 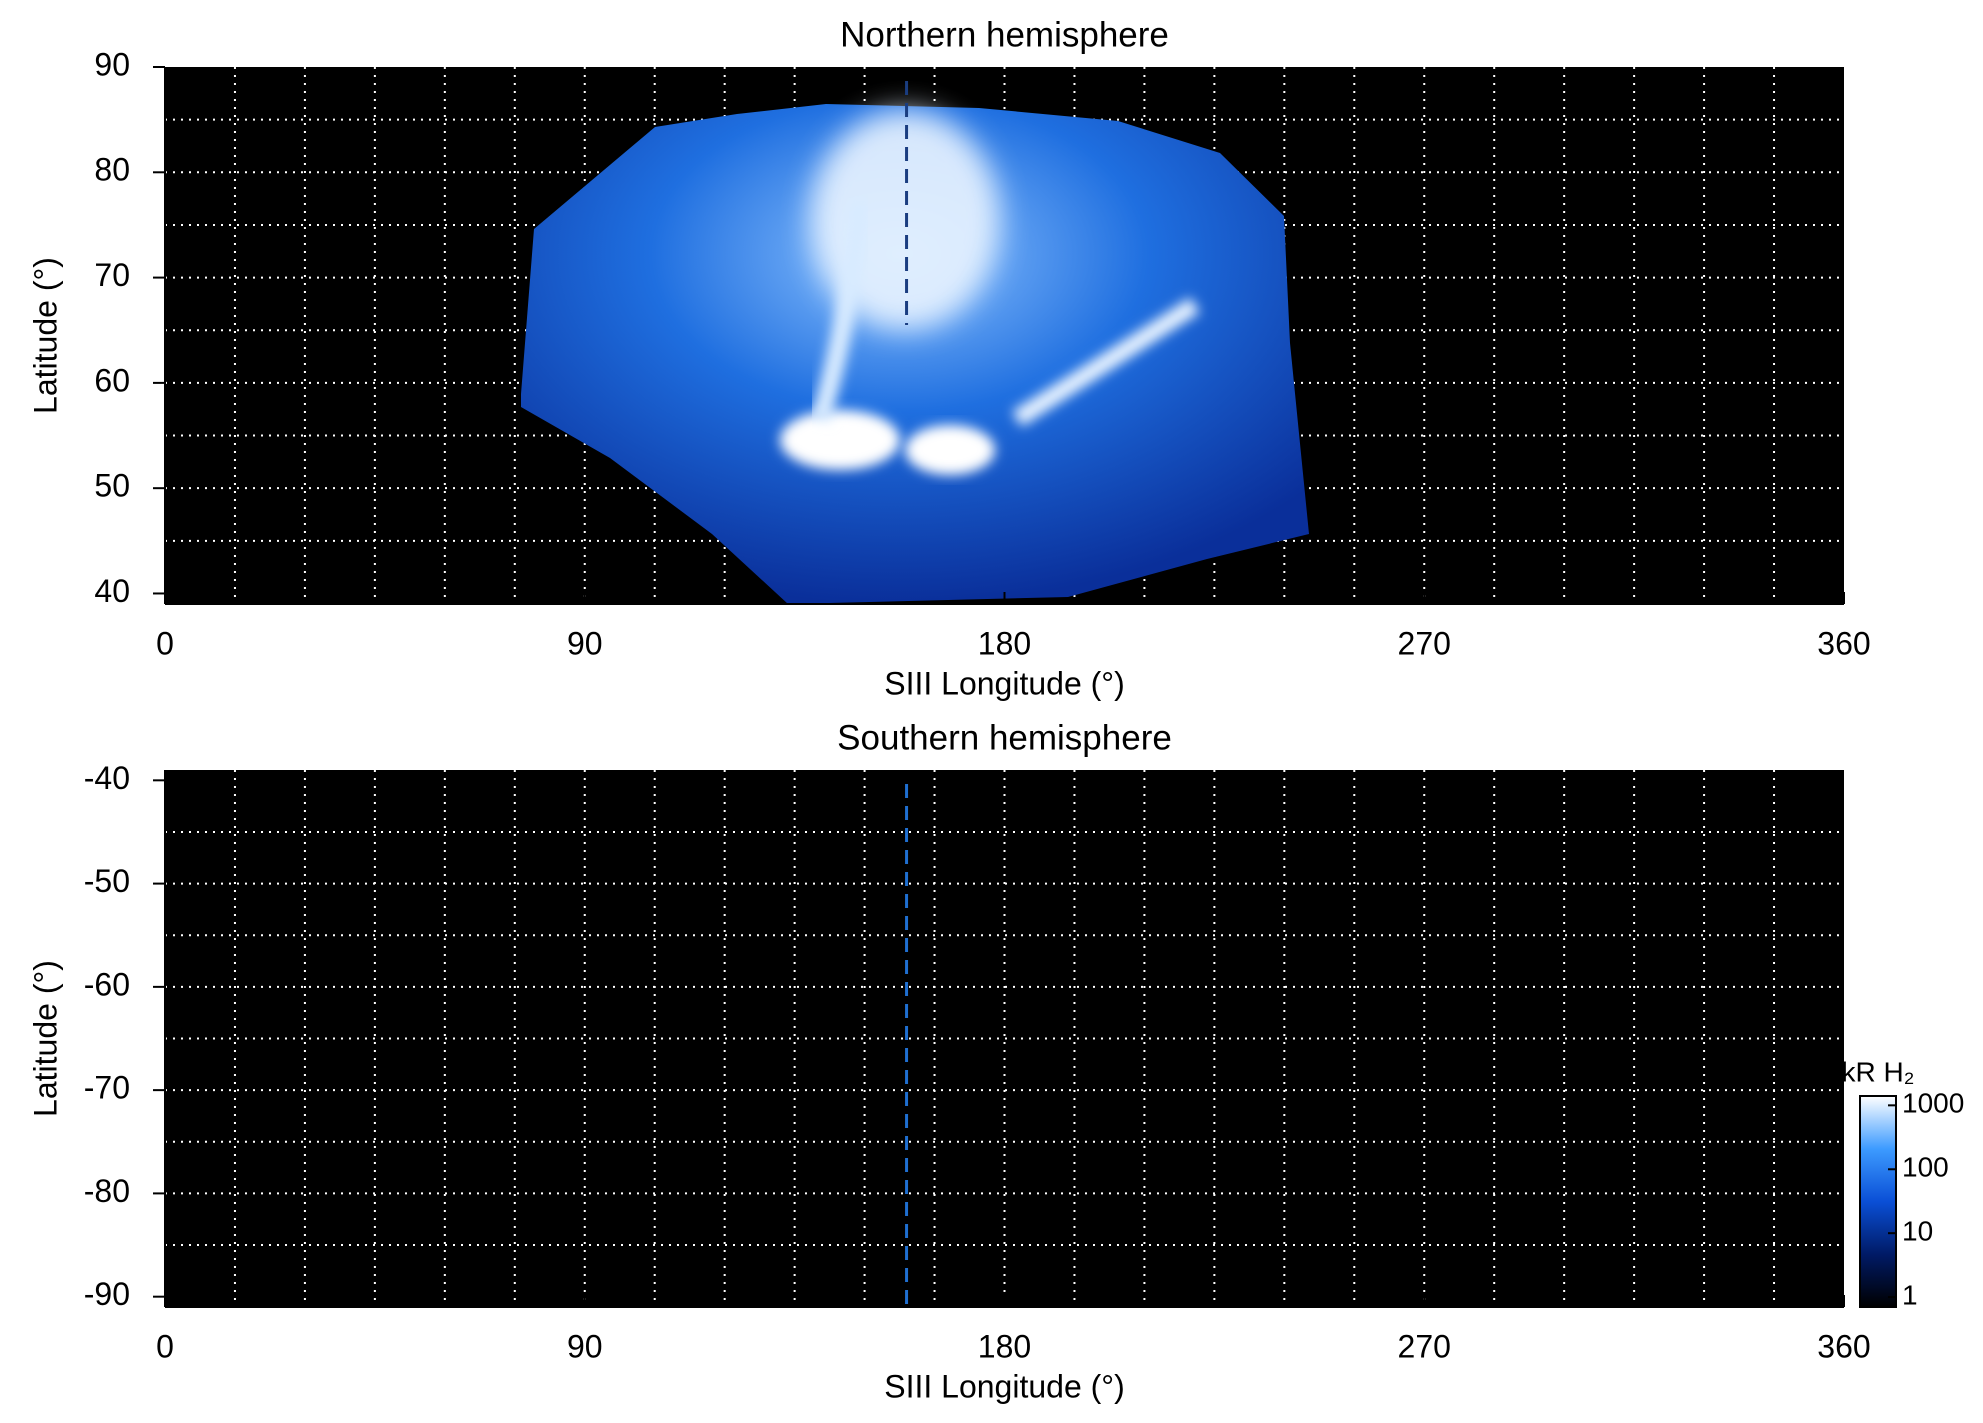 I want to click on y-tick-label: 90, so click(x=112, y=64).